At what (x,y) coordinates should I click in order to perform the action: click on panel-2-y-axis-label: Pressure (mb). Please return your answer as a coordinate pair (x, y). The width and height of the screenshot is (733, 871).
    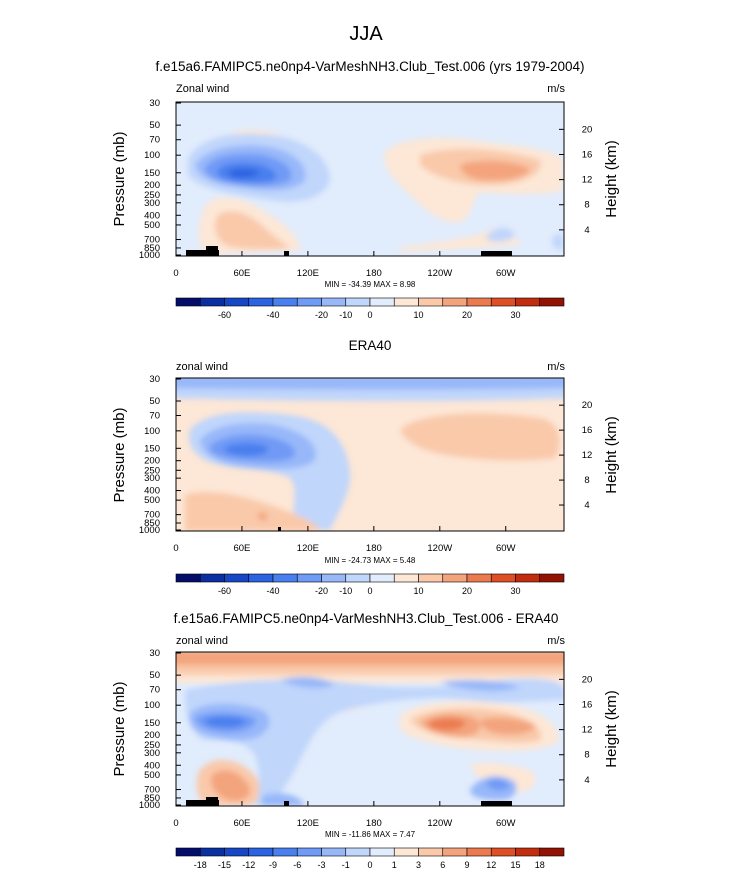
    Looking at the image, I should click on (119, 454).